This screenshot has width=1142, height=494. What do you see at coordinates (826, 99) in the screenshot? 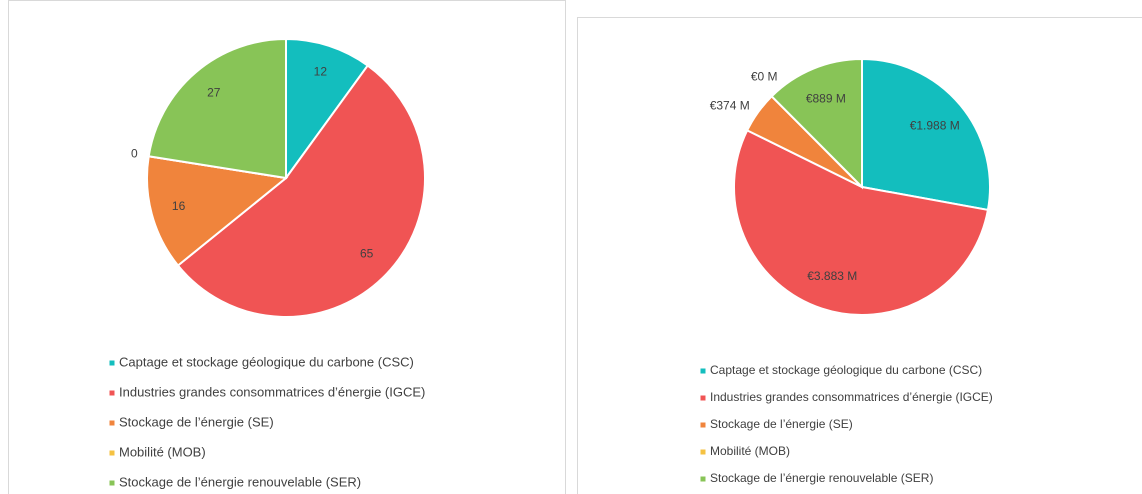
I see `data-label: €889 M` at bounding box center [826, 99].